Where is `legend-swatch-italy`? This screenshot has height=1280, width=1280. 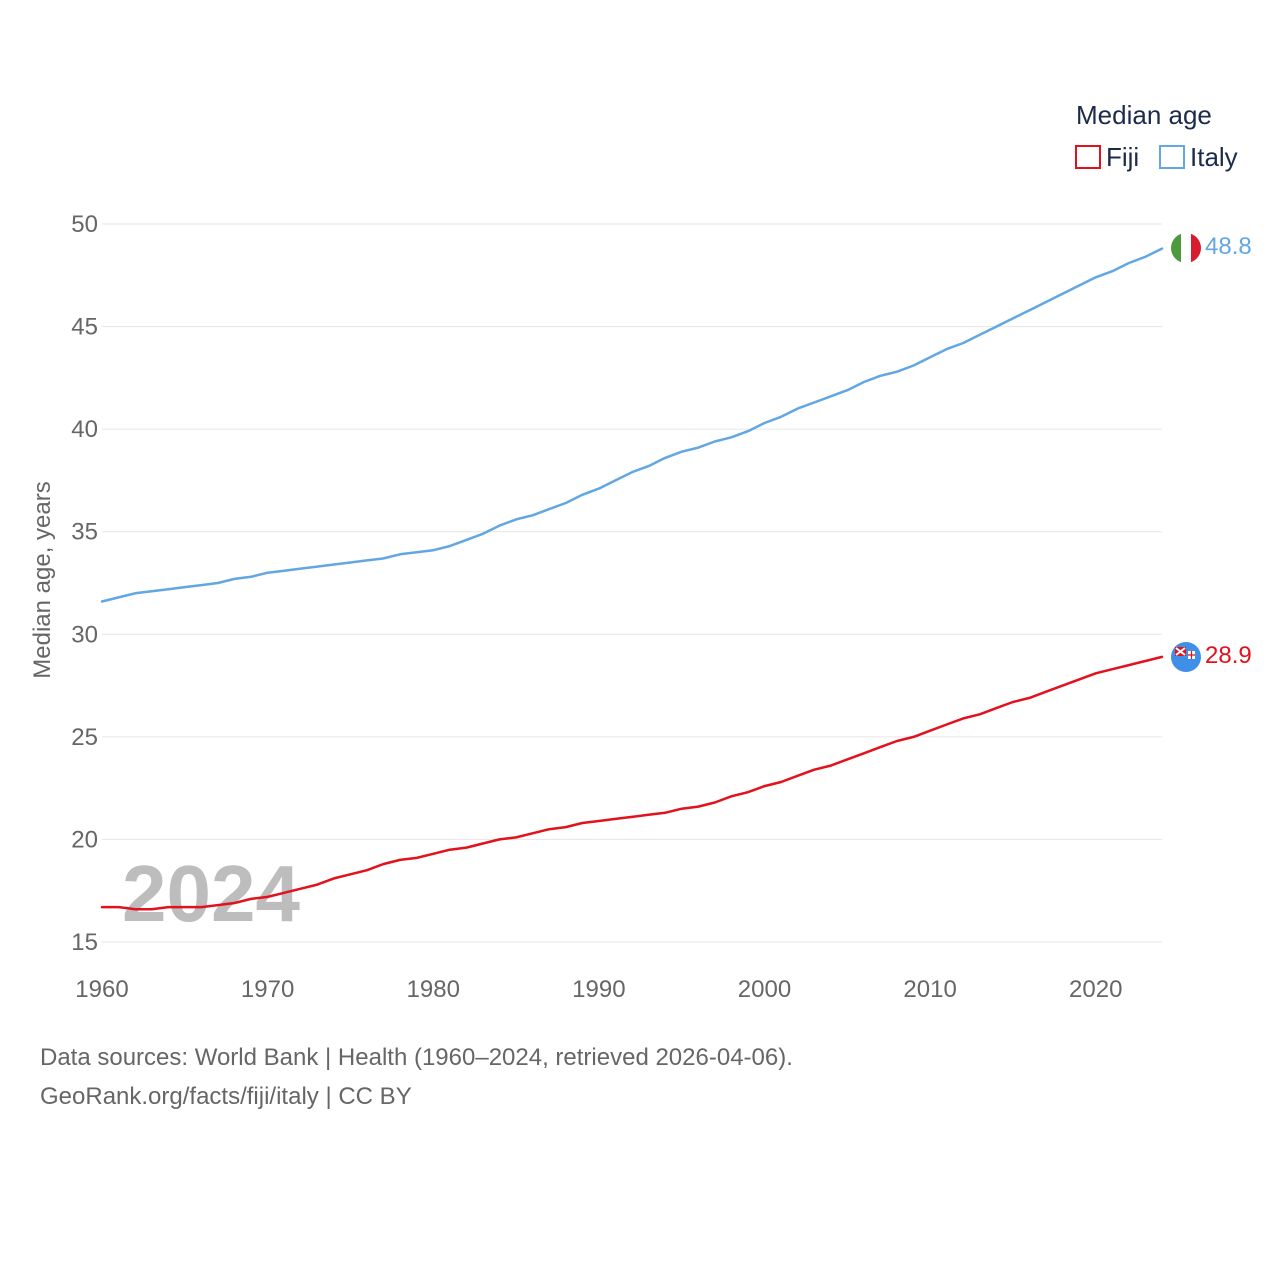 legend-swatch-italy is located at coordinates (1172, 157).